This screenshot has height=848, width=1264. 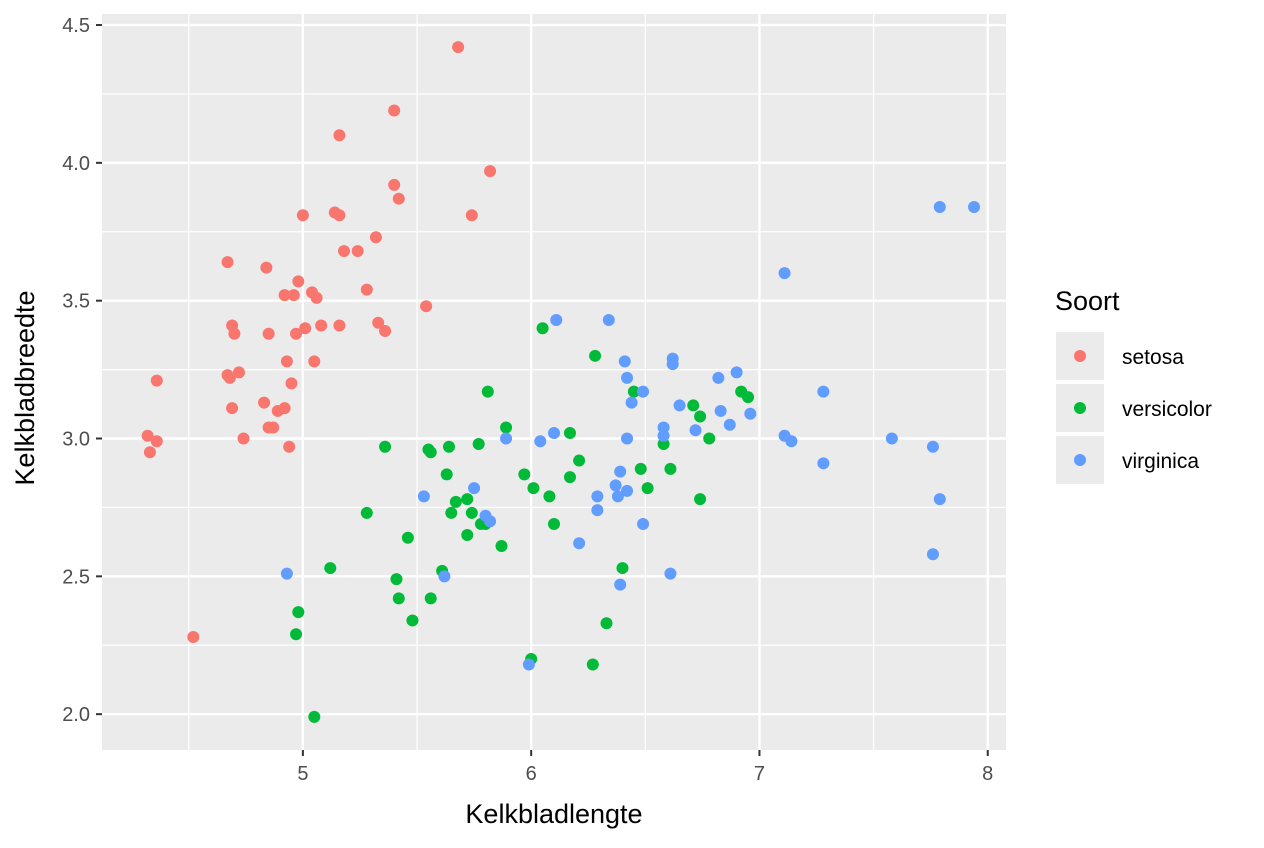 What do you see at coordinates (76, 577) in the screenshot?
I see `y-tick-label: 2.5` at bounding box center [76, 577].